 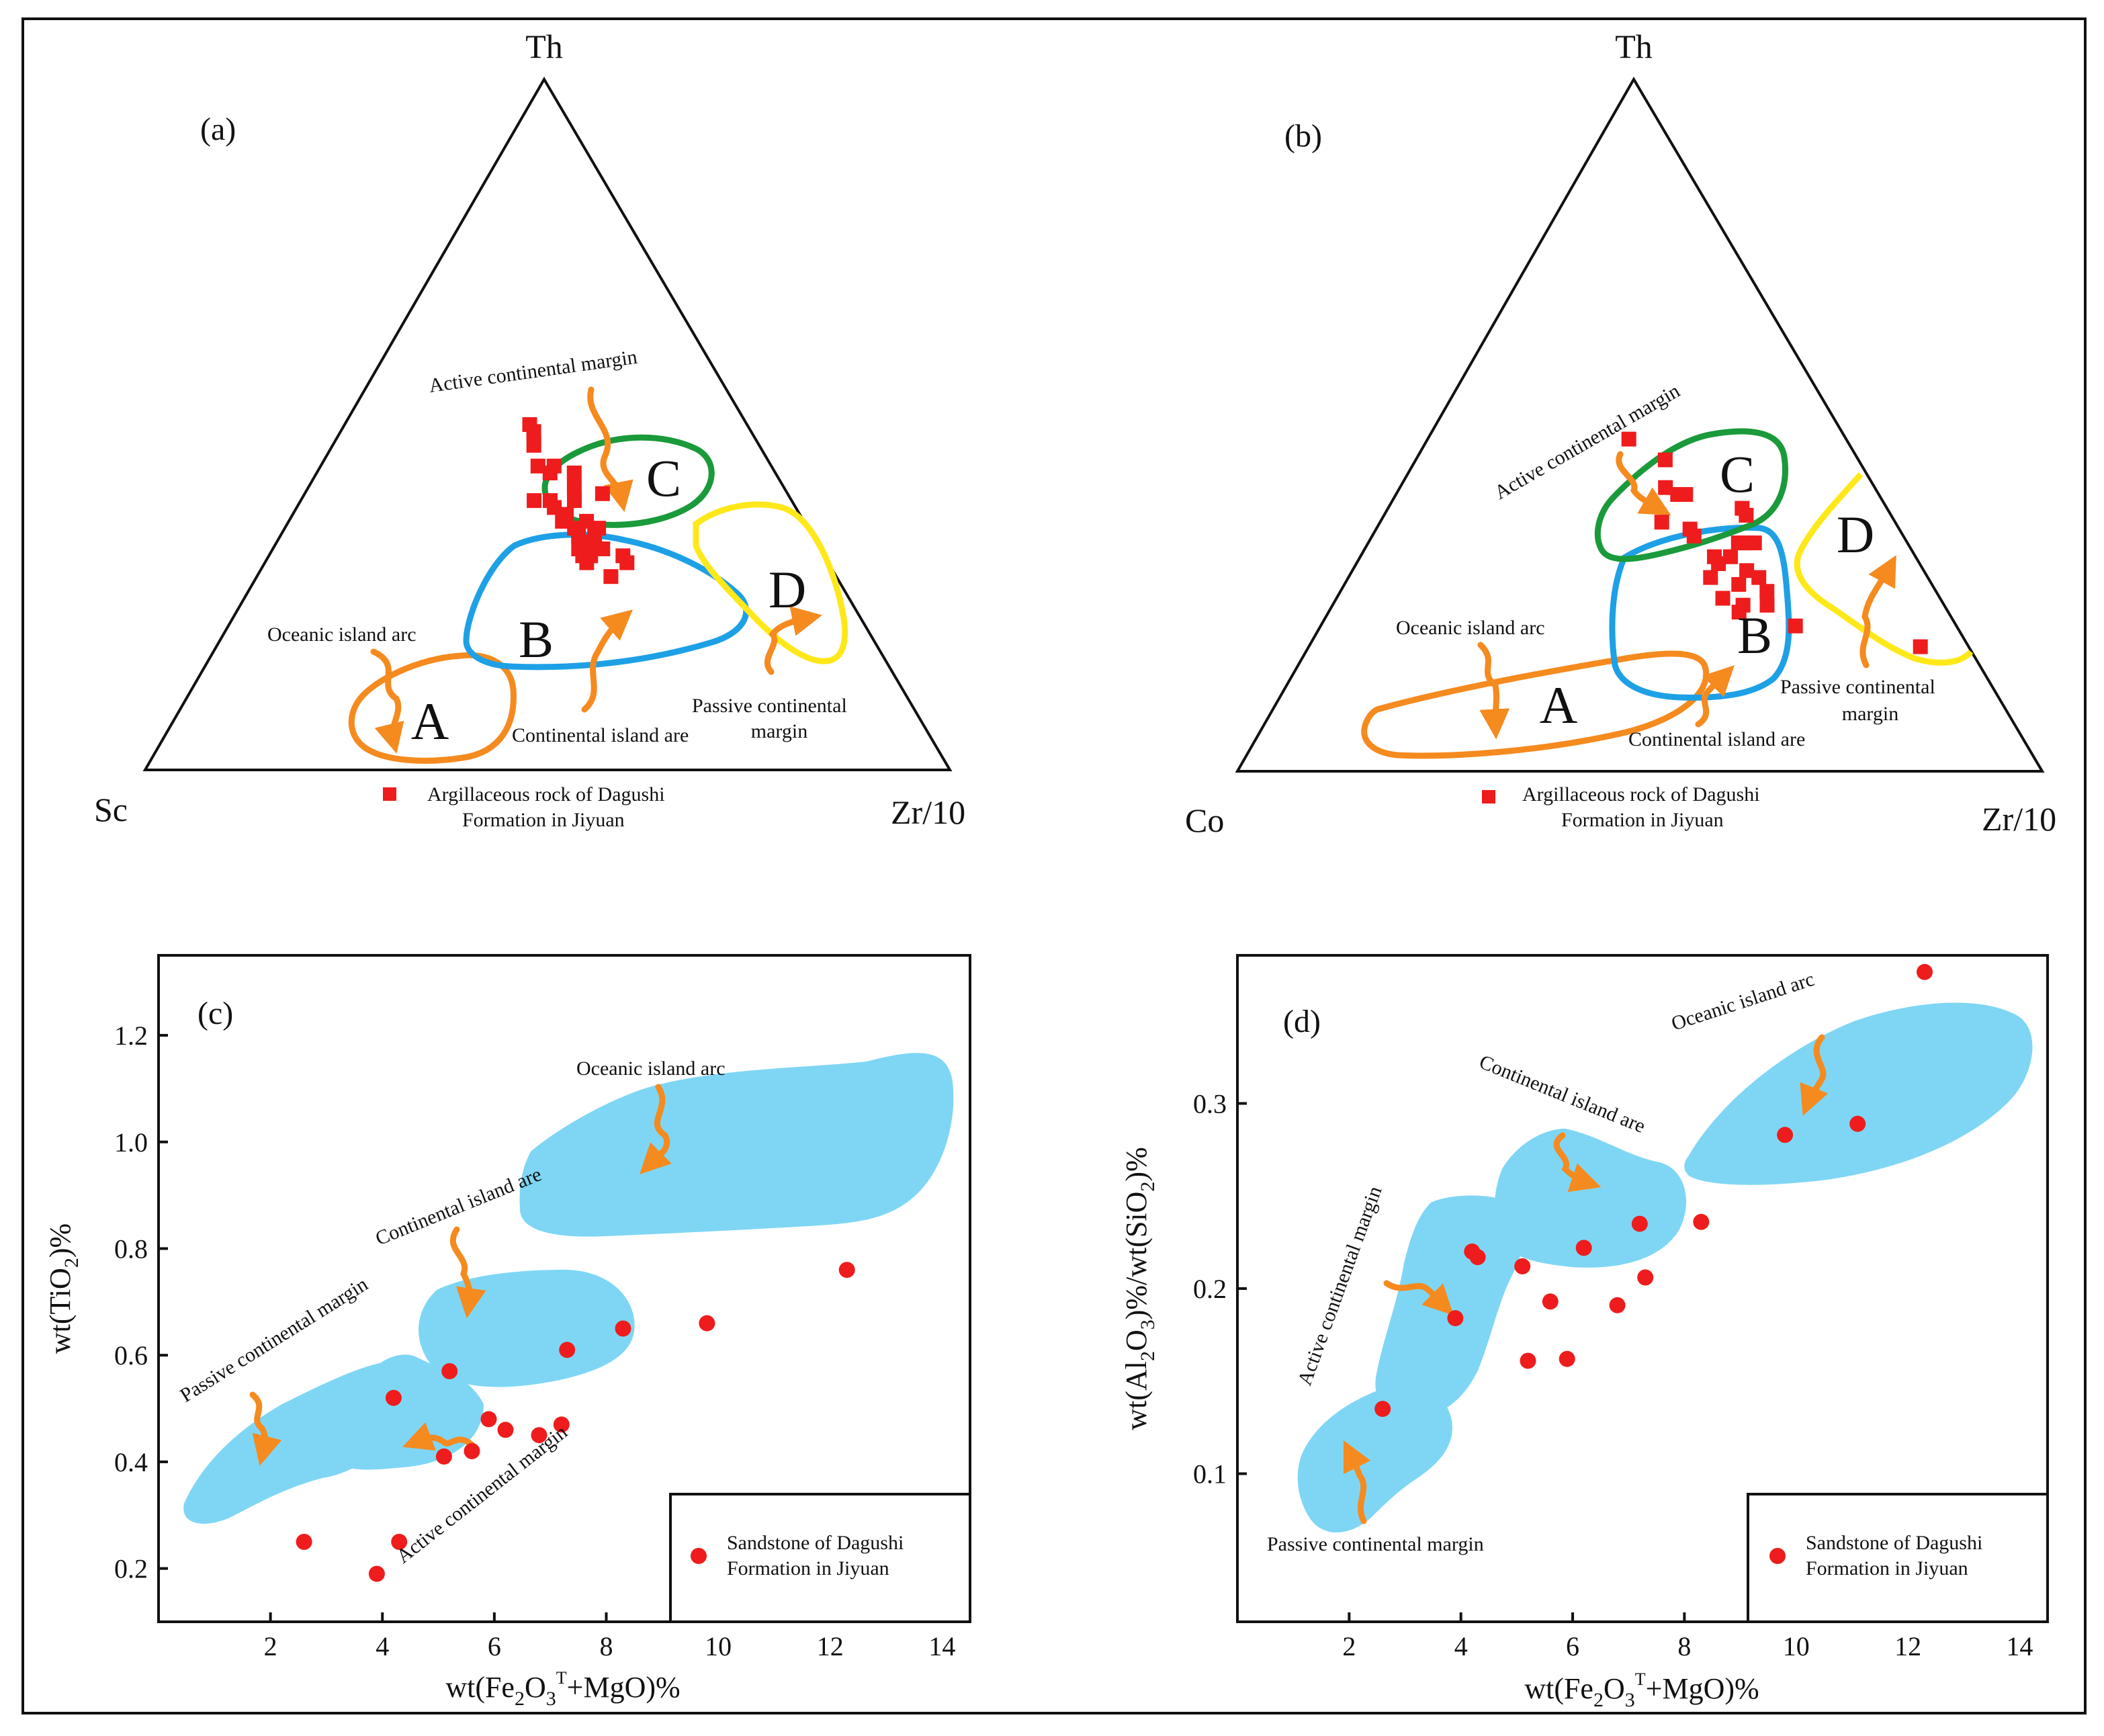 I want to click on points-b, so click(x=1775, y=543).